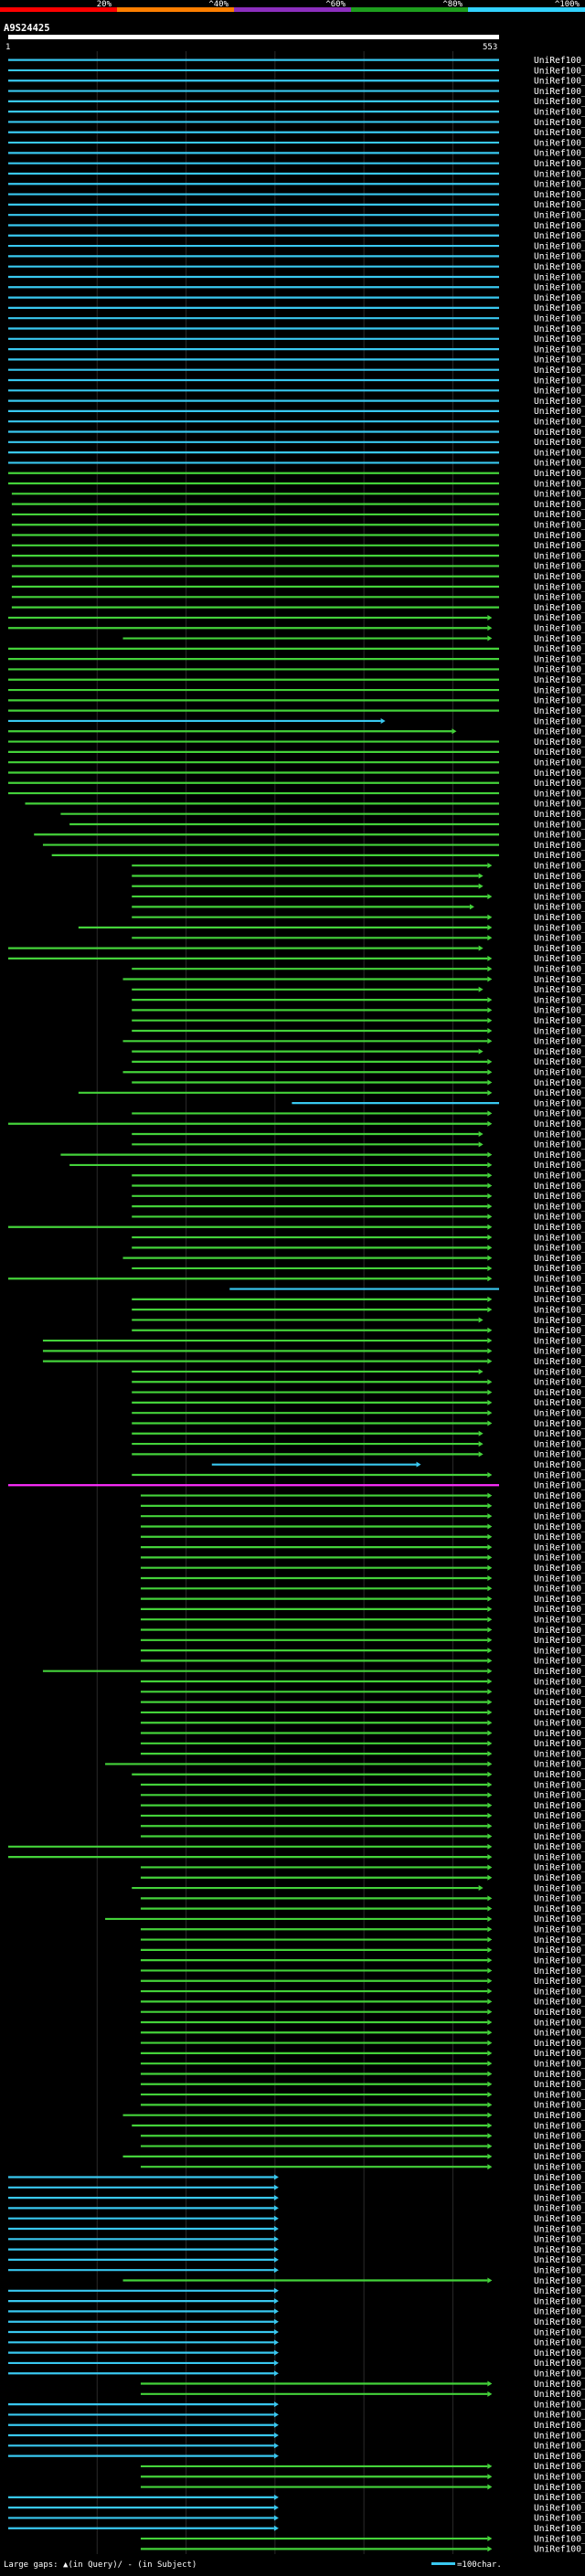 This screenshot has height=2576, width=585. I want to click on hit-label: UniRef100_B5U171, so click(560, 2508).